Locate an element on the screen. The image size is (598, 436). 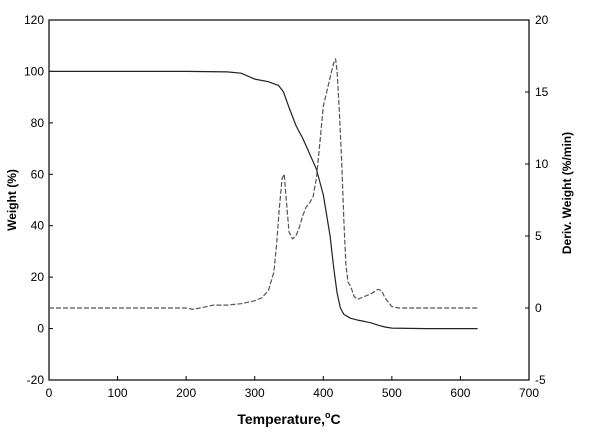
y2-axis-title: Deriv. Weight (%/min) is located at coordinates (567, 193).